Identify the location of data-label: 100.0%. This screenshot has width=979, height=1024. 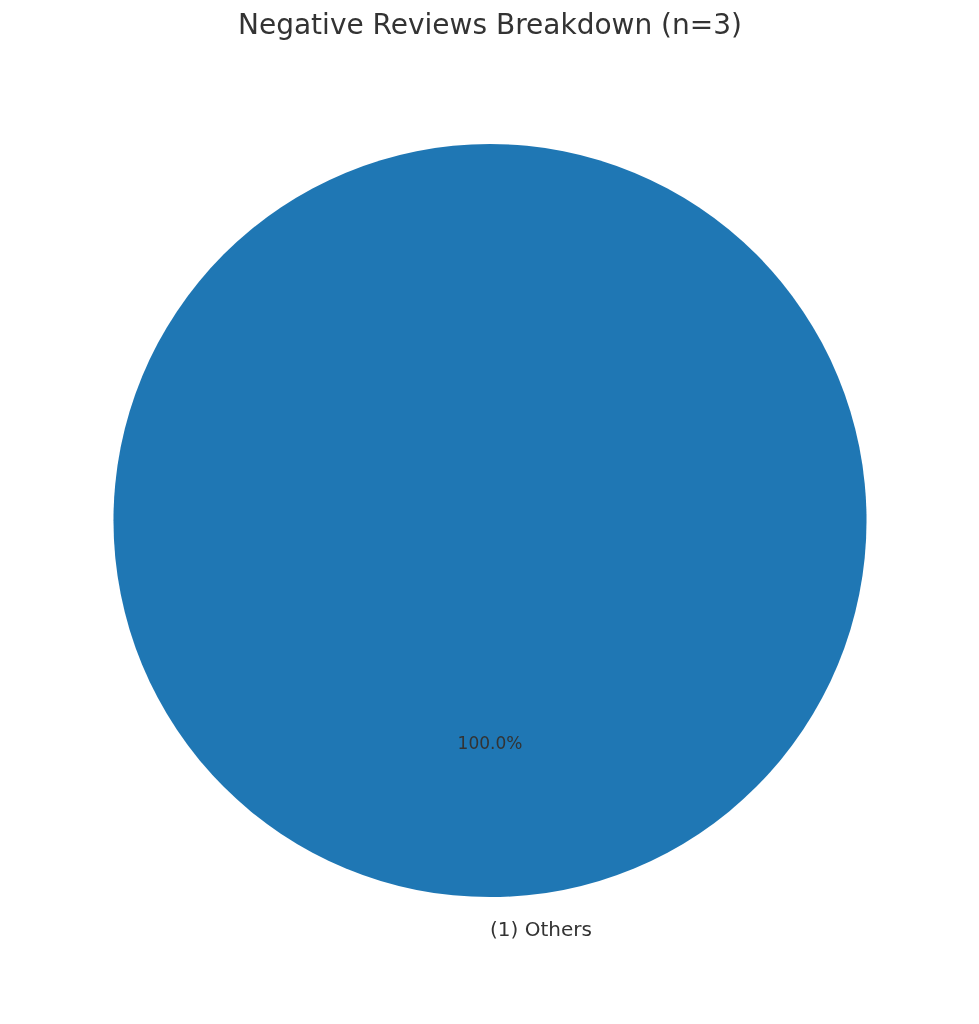
(490, 743).